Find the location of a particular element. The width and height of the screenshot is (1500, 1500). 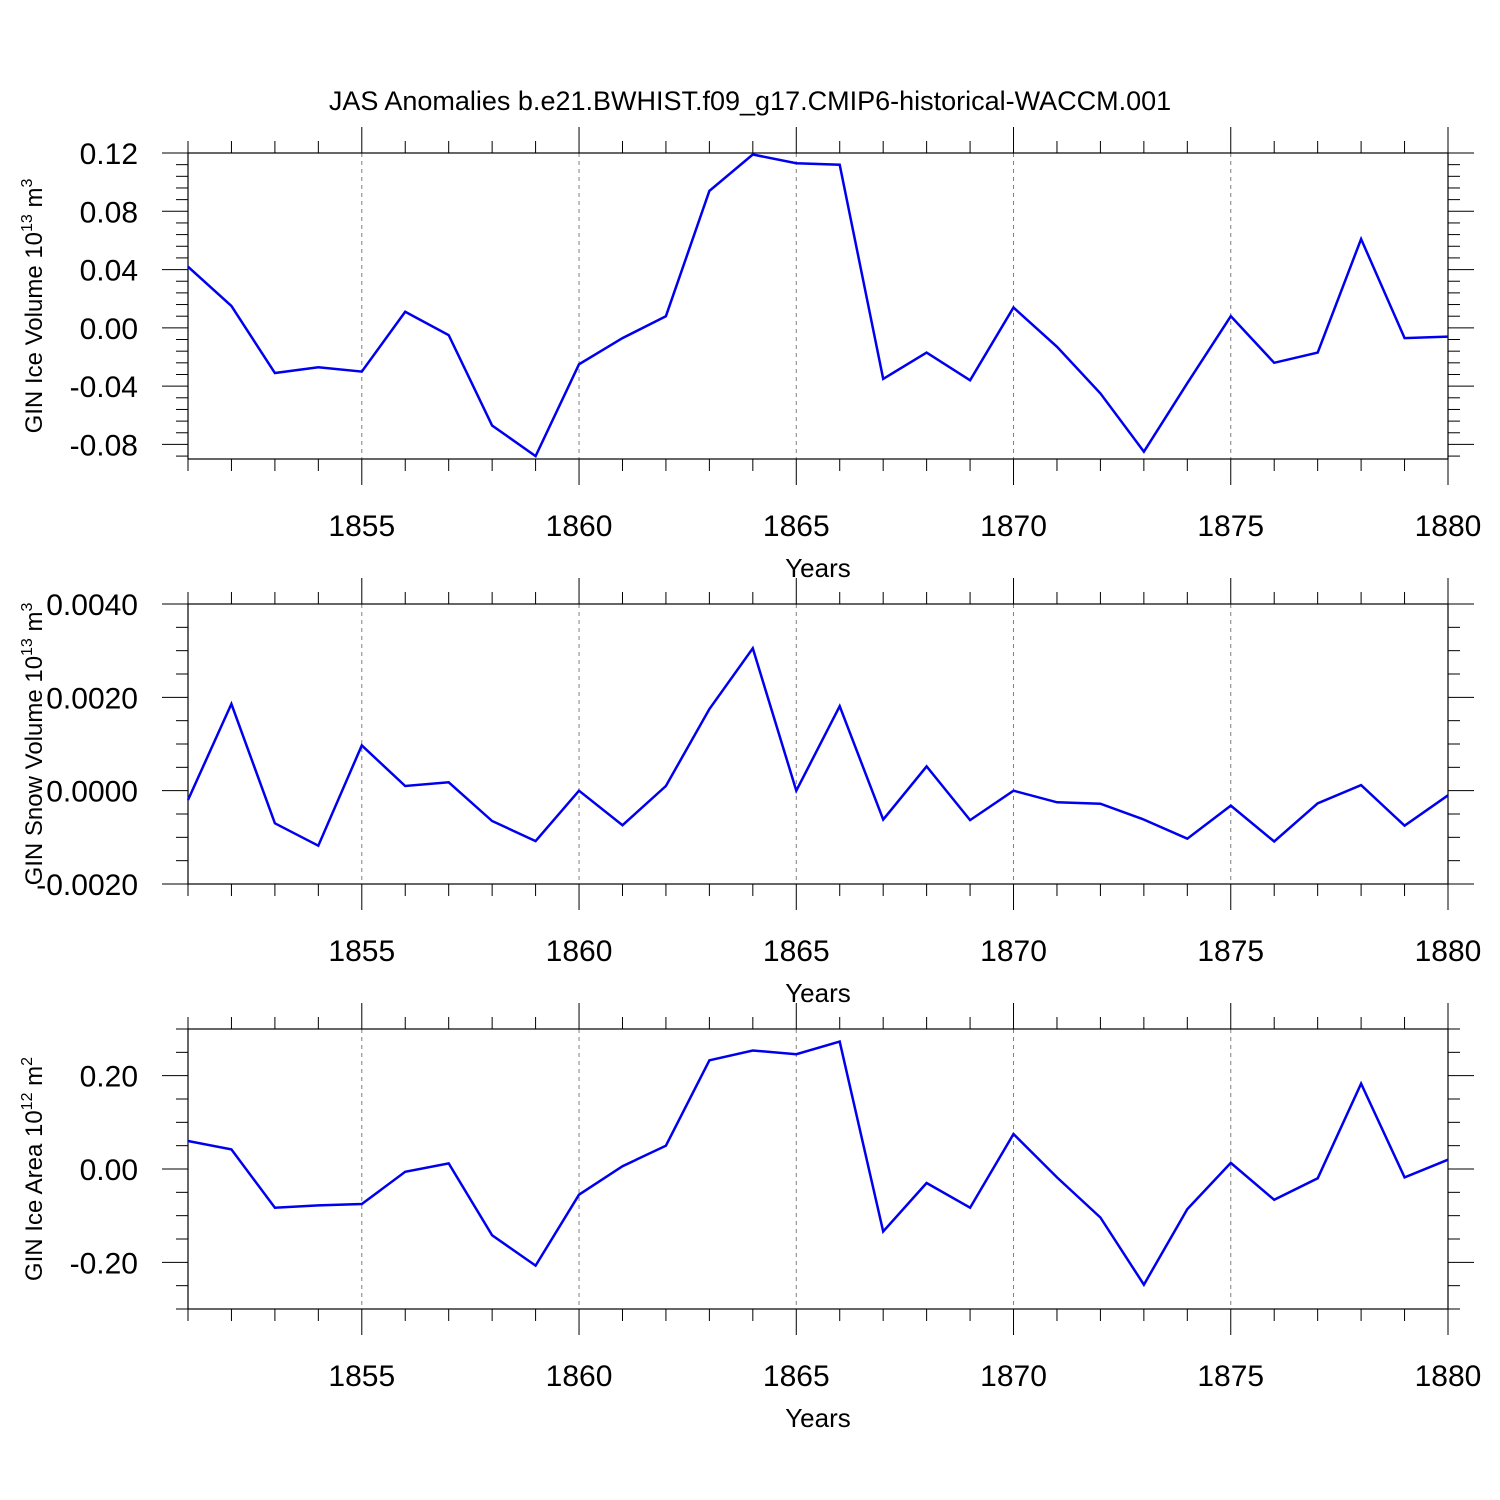

y-tick-label: 0.0000 is located at coordinates (92, 792).